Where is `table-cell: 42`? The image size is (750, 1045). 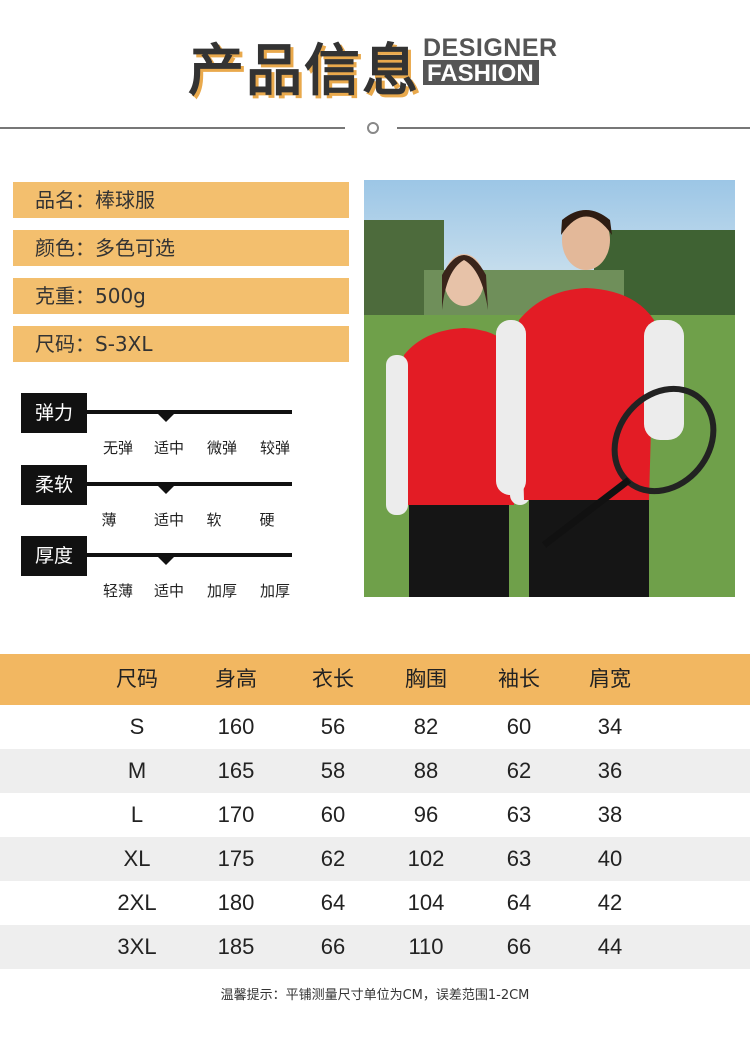
table-cell: 42 is located at coordinates (610, 902).